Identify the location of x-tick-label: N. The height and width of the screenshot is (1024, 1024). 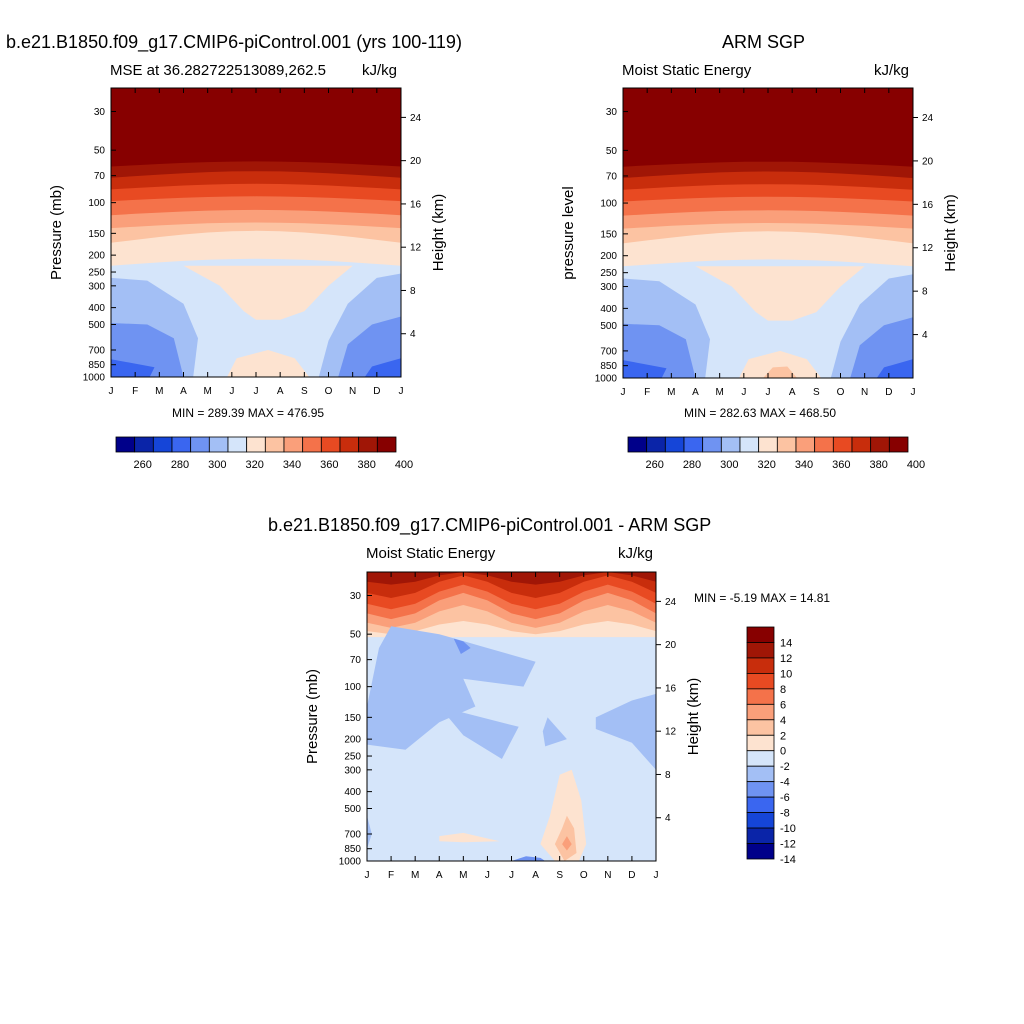
(864, 392).